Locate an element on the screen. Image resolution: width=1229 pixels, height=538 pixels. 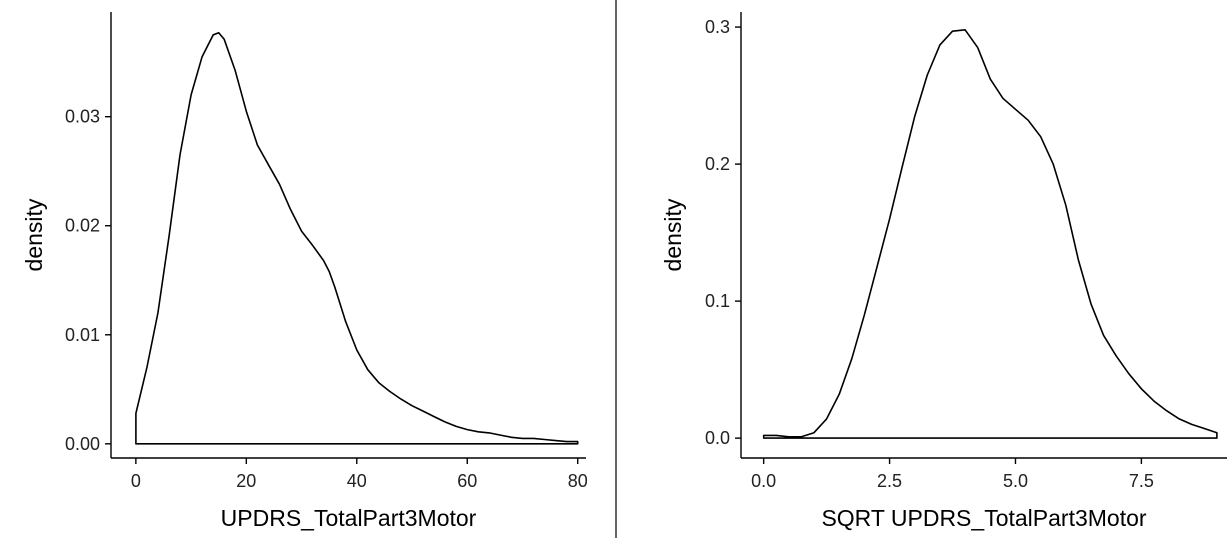
y-tick-label-left: 0.01 is located at coordinates (82, 335).